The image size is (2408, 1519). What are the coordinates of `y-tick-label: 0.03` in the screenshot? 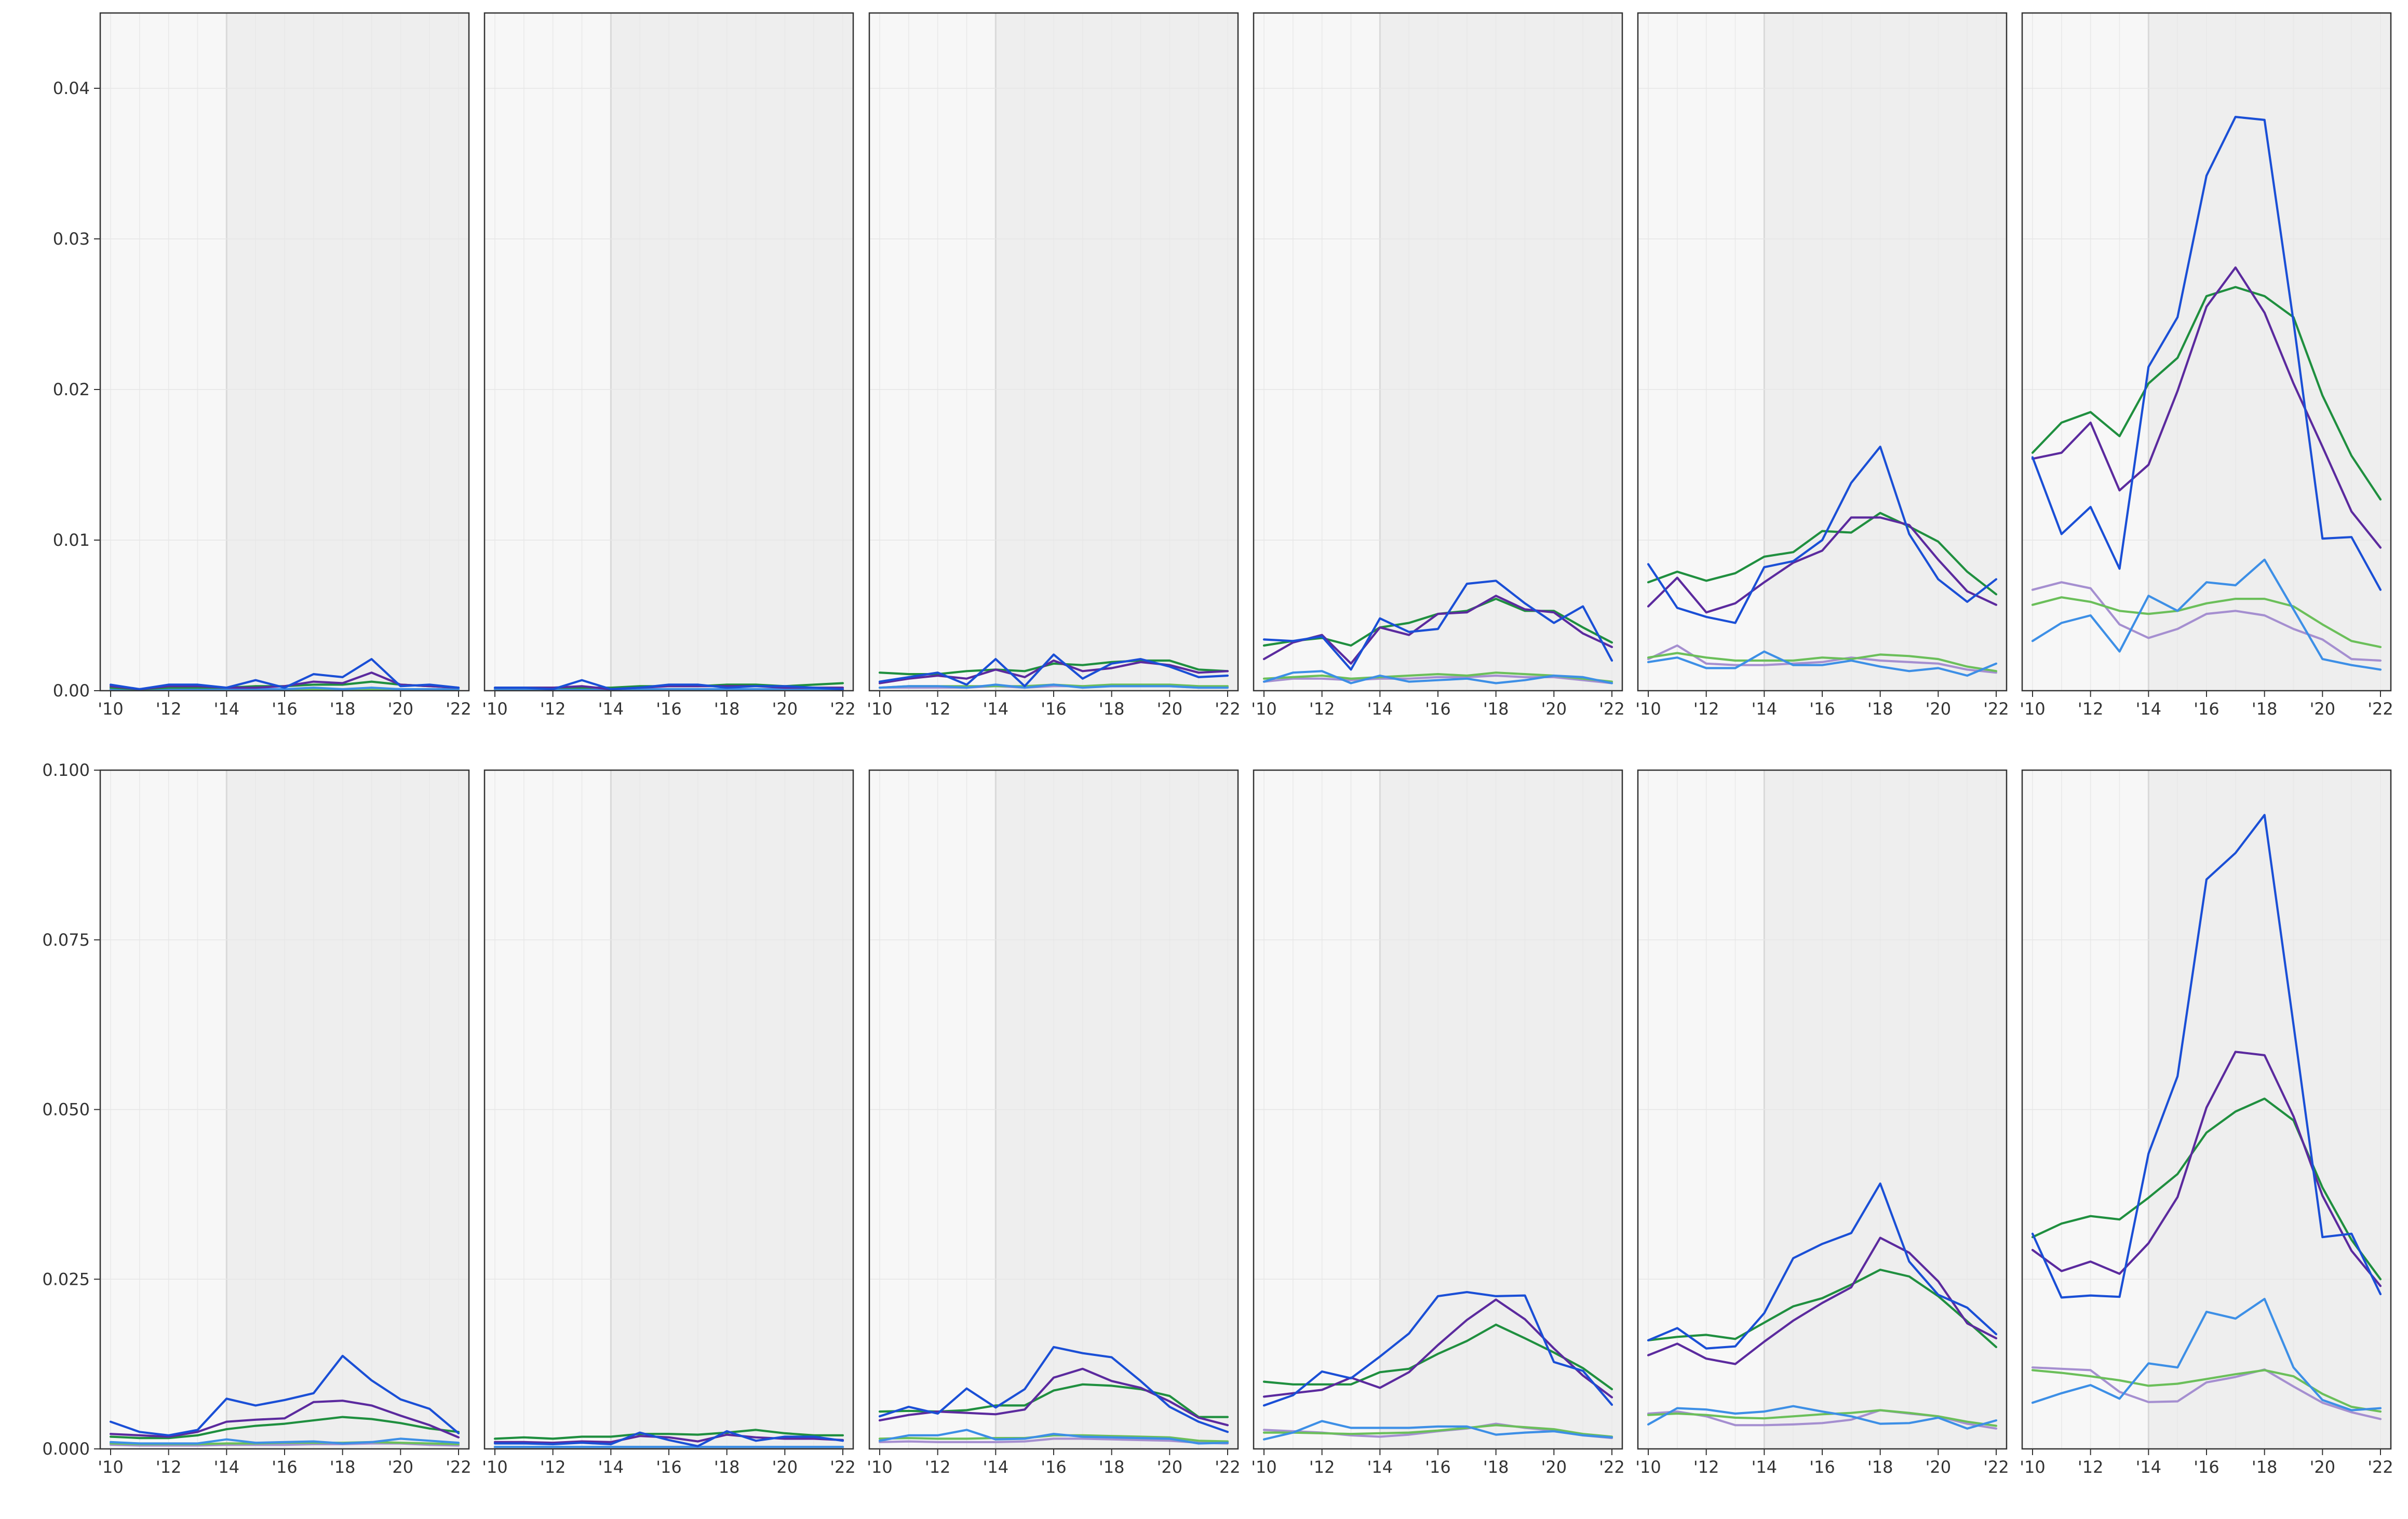 It's located at (71, 239).